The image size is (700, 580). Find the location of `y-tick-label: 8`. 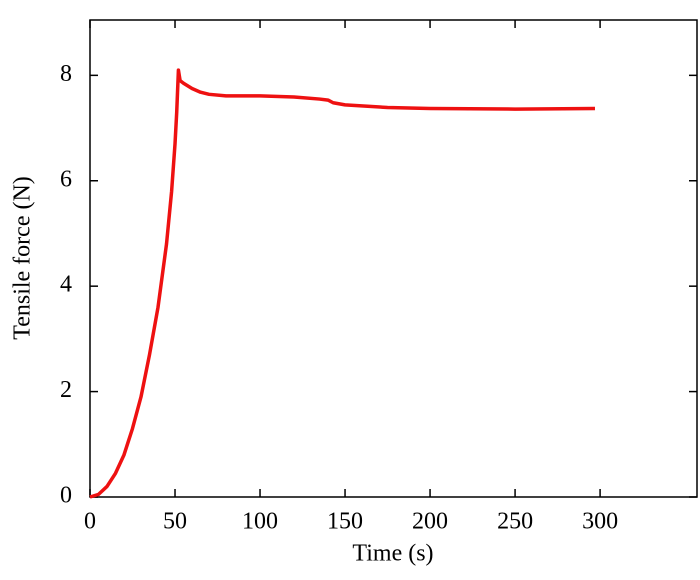

y-tick-label: 8 is located at coordinates (66, 74).